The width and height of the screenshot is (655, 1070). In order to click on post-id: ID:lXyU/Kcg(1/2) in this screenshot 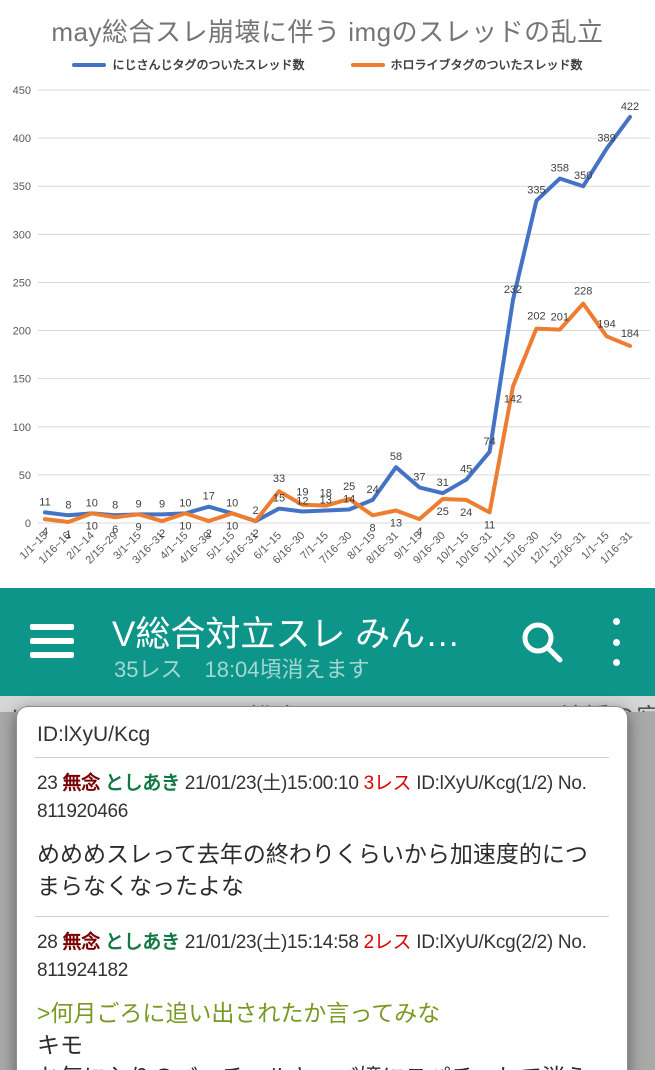, I will do `click(484, 783)`.